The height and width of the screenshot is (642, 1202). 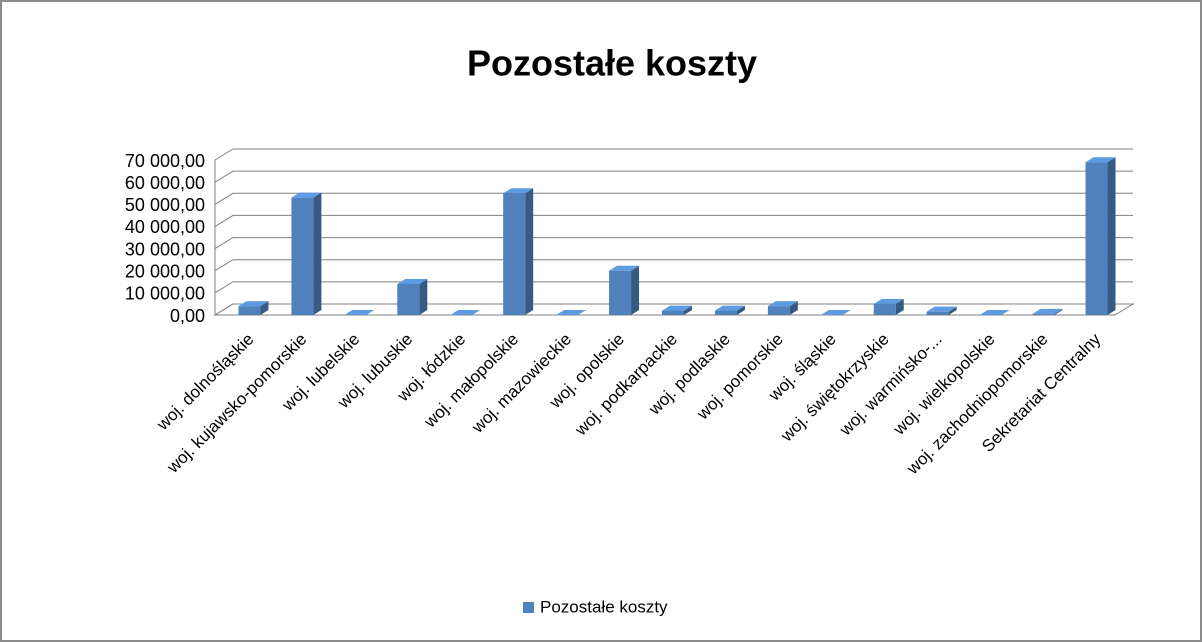 What do you see at coordinates (165, 227) in the screenshot?
I see `y-tick-label: 40 000,00` at bounding box center [165, 227].